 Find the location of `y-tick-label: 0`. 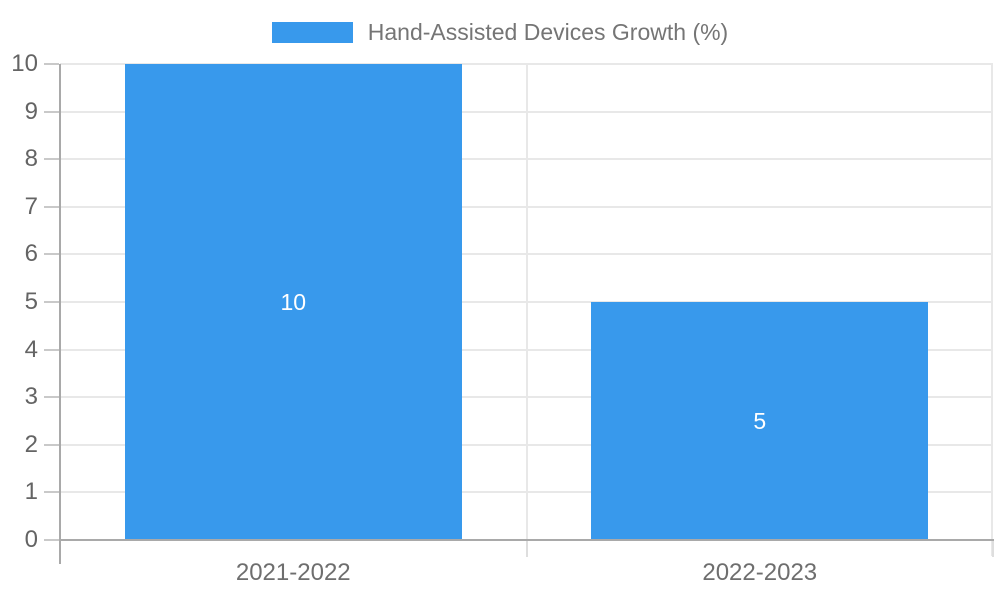

y-tick-label: 0 is located at coordinates (31, 539).